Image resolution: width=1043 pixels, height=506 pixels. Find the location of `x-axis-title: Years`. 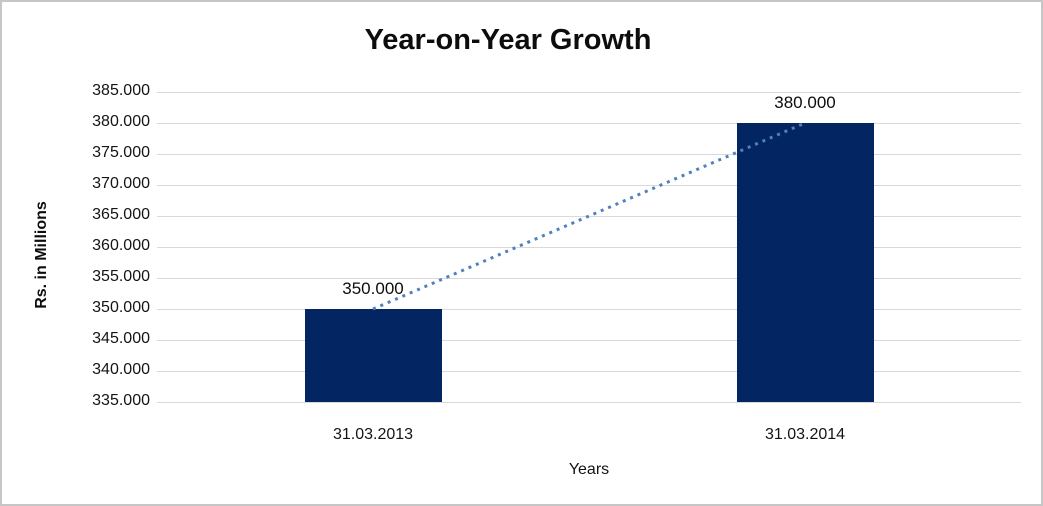

x-axis-title: Years is located at coordinates (589, 469).